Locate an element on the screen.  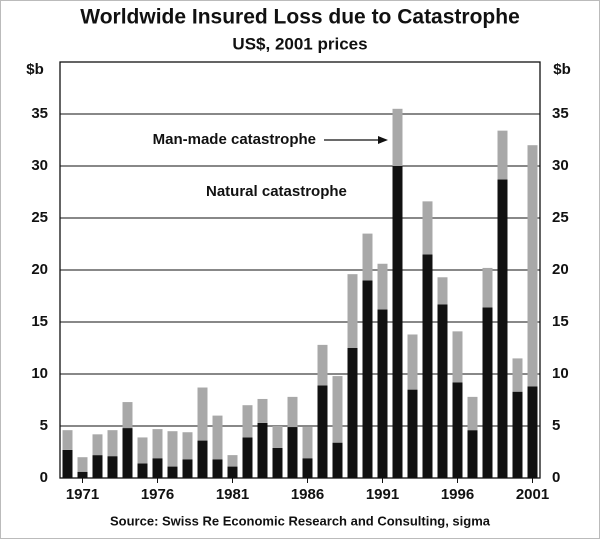
y-tick-label: 25 is located at coordinates (39, 217).